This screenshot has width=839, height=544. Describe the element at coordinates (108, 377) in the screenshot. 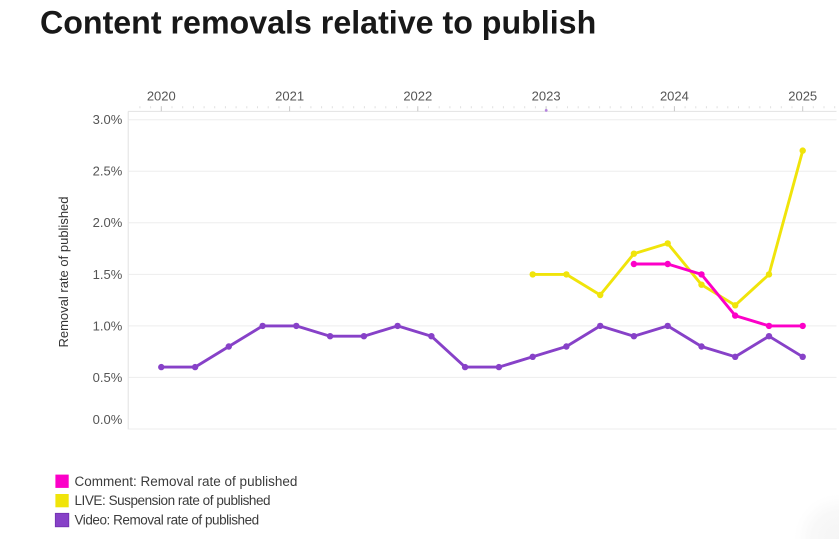

I see `svg-text: 0.5%` at that location.